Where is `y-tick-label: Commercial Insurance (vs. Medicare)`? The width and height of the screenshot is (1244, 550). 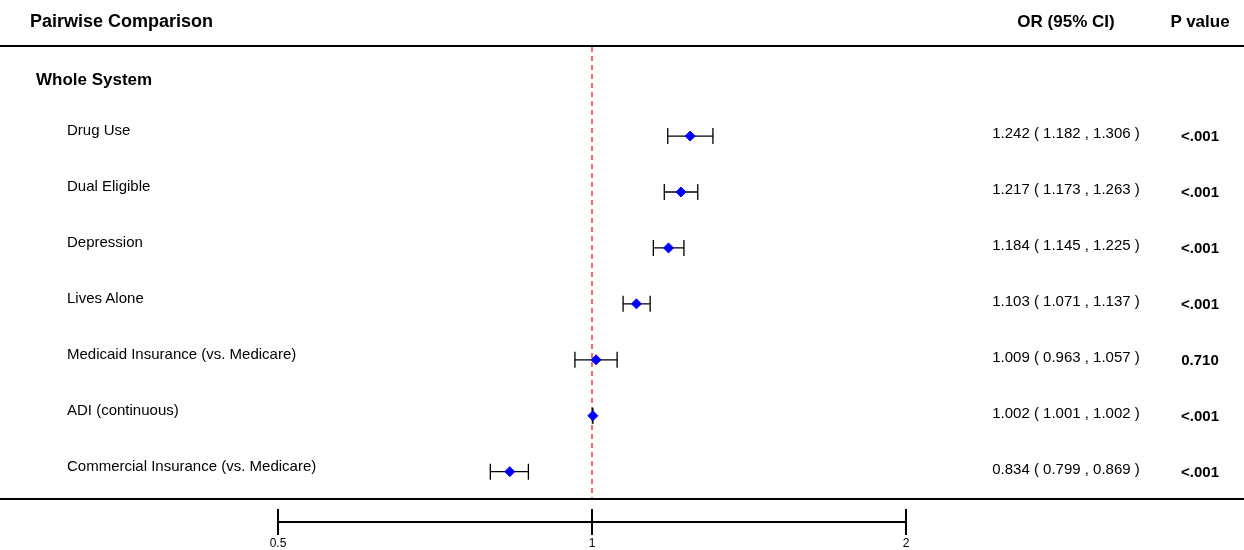 y-tick-label: Commercial Insurance (vs. Medicare) is located at coordinates (192, 465).